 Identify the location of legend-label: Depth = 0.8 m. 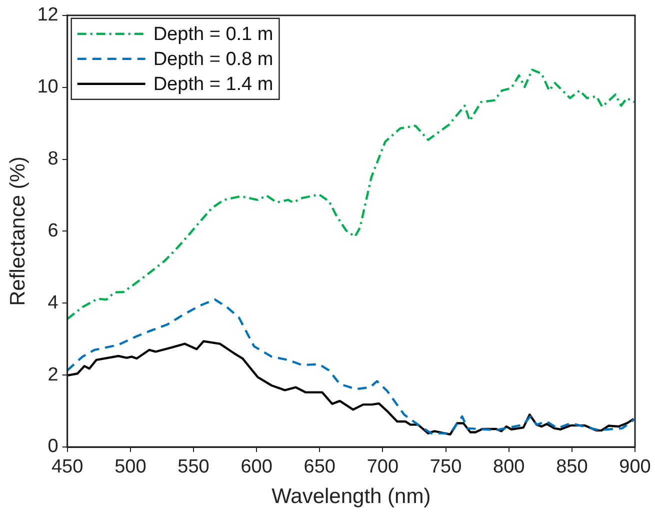
(213, 59).